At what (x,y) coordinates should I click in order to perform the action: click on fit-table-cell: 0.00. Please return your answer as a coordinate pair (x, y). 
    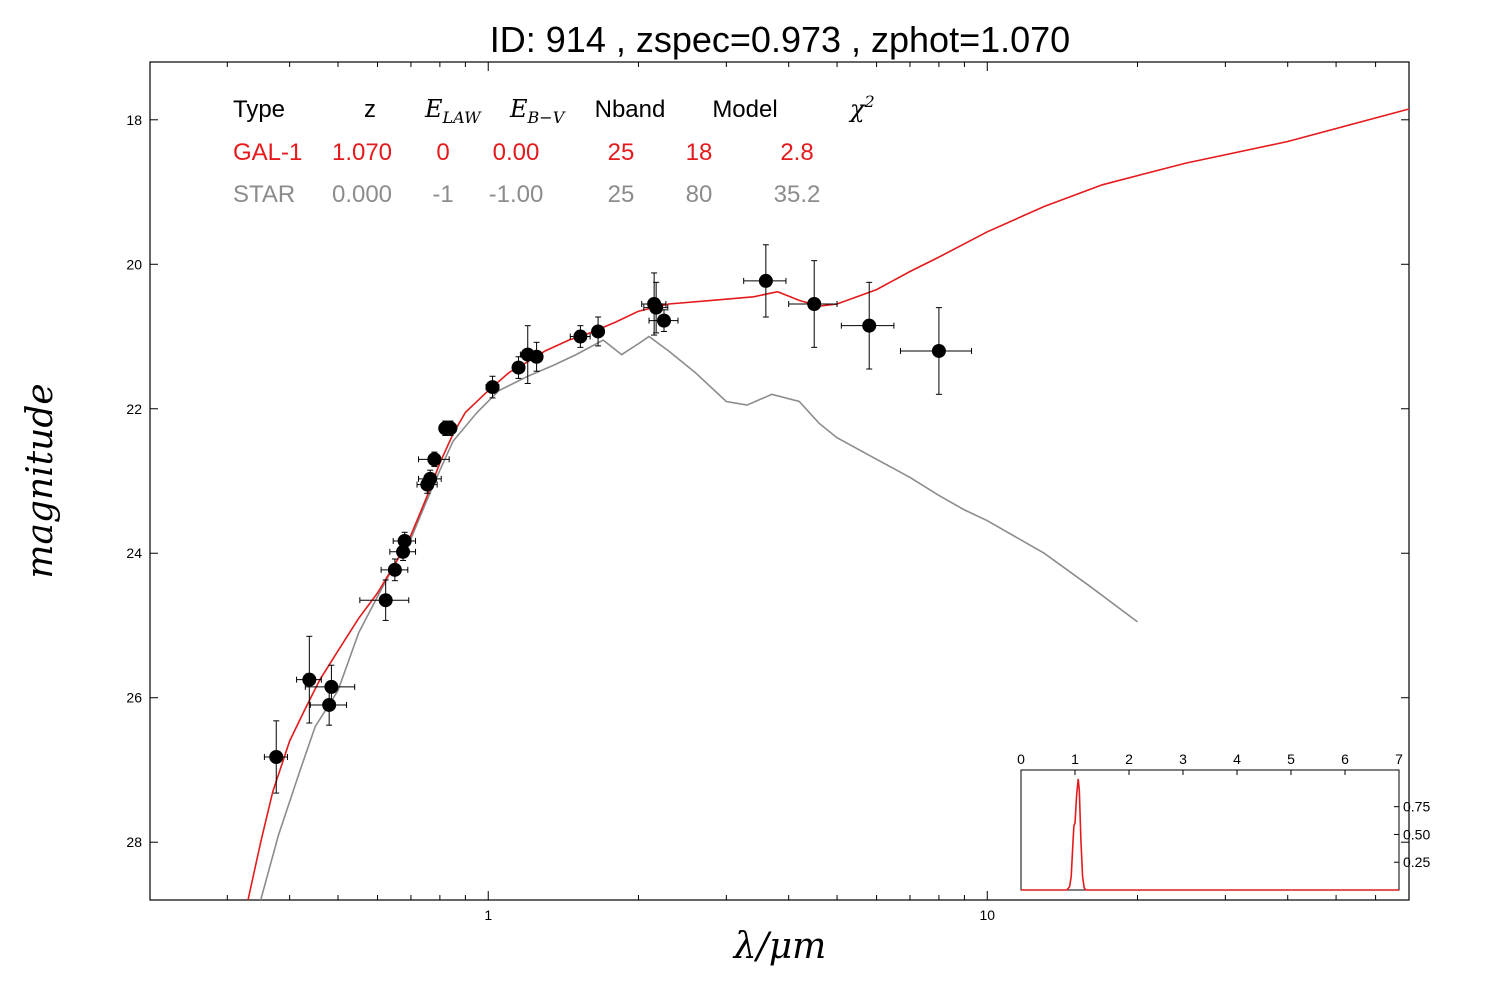
    Looking at the image, I should click on (516, 152).